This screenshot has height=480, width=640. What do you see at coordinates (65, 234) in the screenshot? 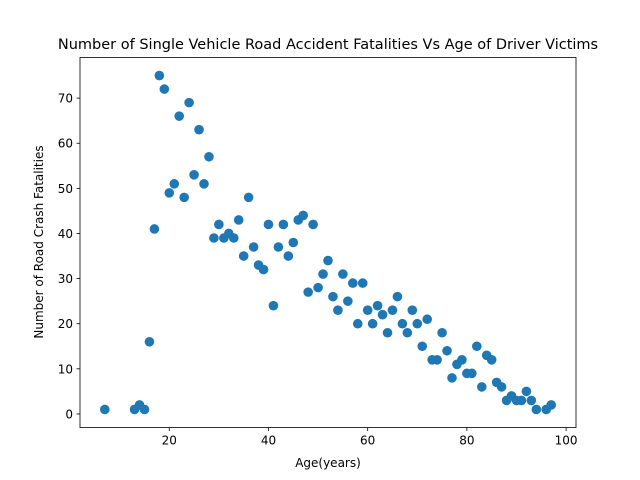
I see `y-tick-label: 40` at bounding box center [65, 234].